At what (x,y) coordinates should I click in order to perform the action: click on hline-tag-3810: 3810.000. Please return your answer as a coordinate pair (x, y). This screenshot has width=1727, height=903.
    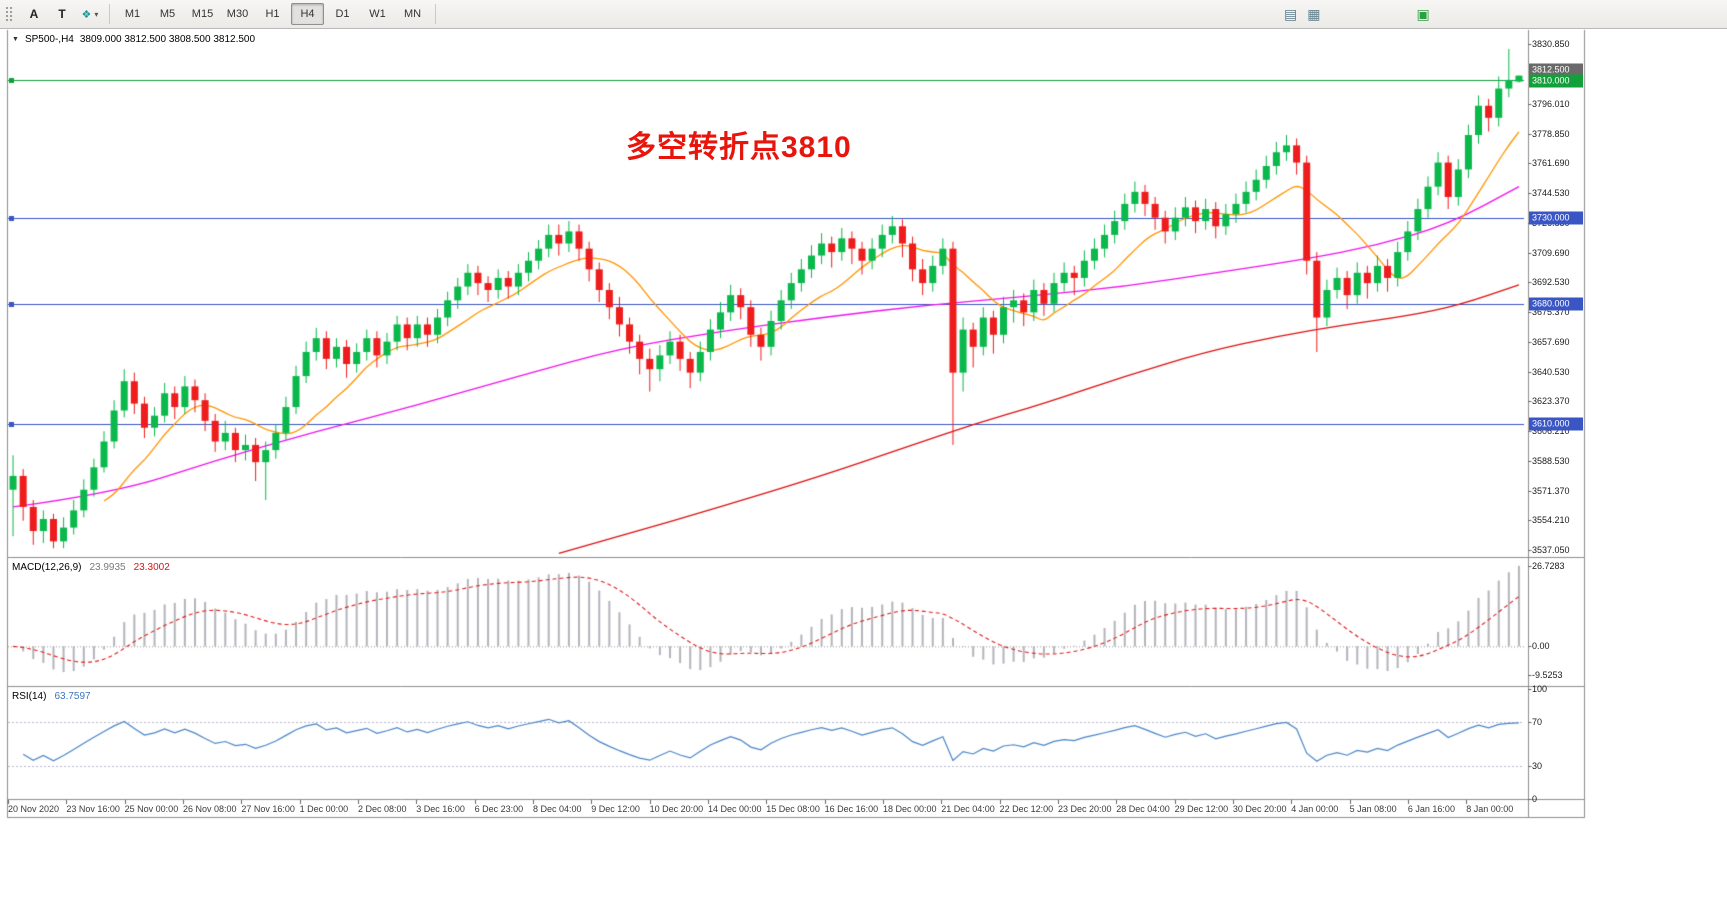
    Looking at the image, I should click on (1556, 81).